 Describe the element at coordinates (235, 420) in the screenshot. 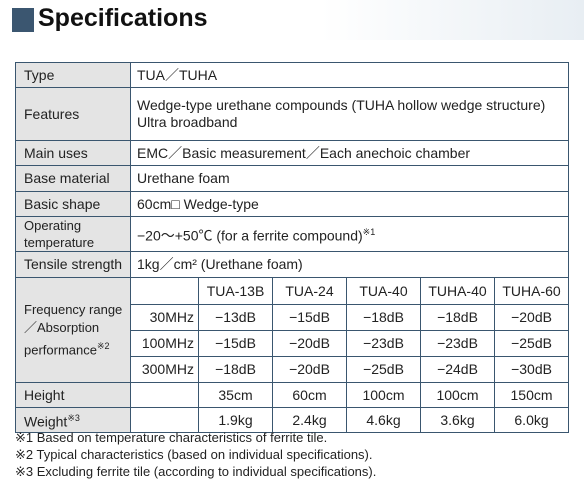

I see `weight-value: 1.9kg` at that location.